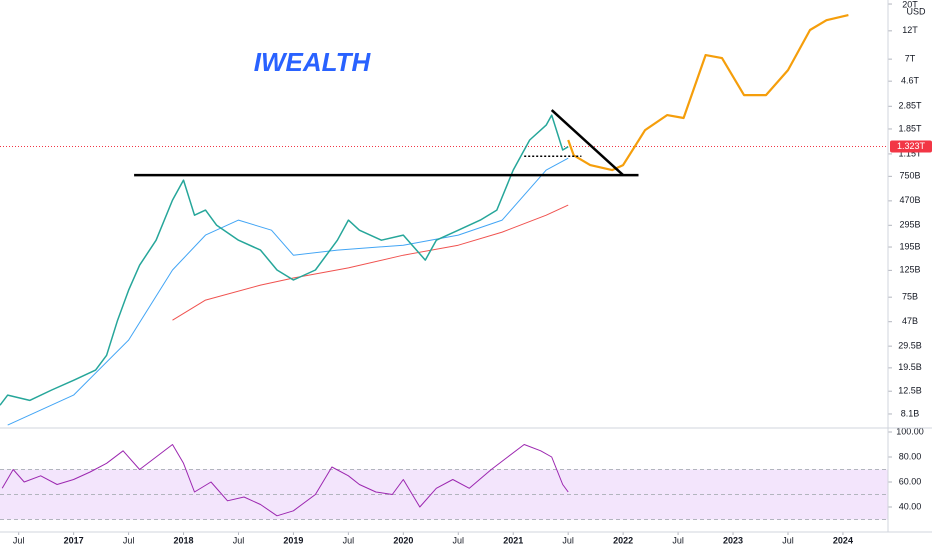 The image size is (932, 550). Describe the element at coordinates (910, 346) in the screenshot. I see `y-tick-label: 29.5B` at that location.